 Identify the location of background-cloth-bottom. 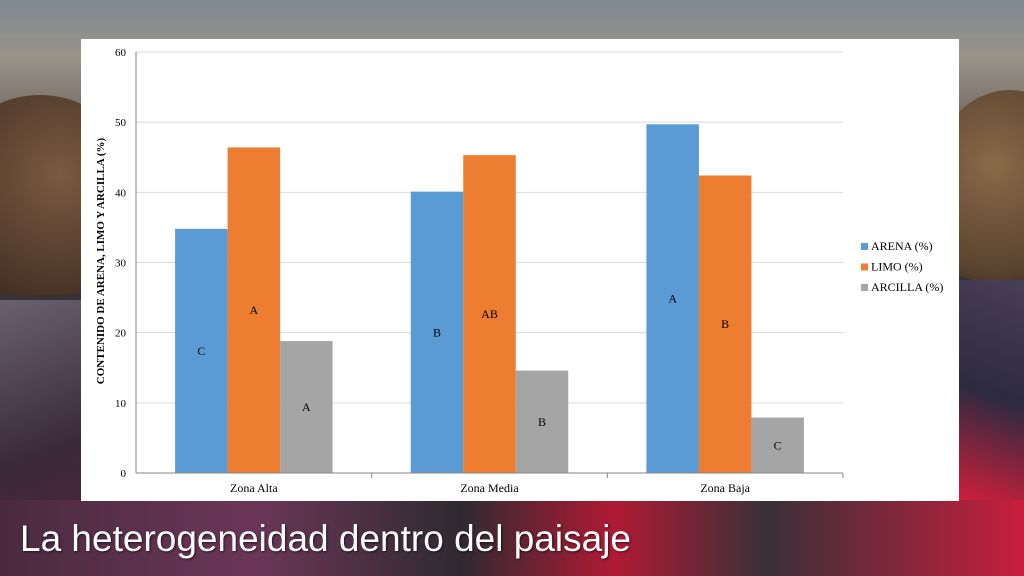
(512, 538).